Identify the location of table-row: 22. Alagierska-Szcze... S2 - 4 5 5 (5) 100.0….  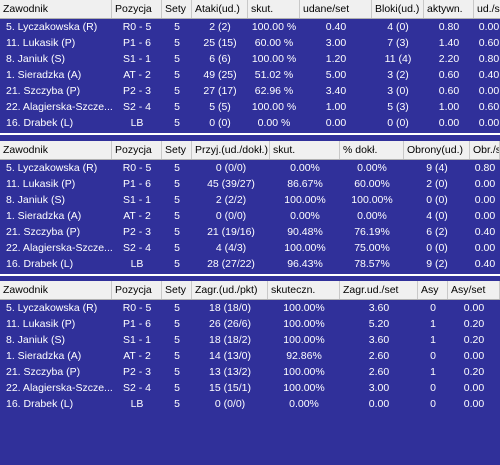
(250, 107).